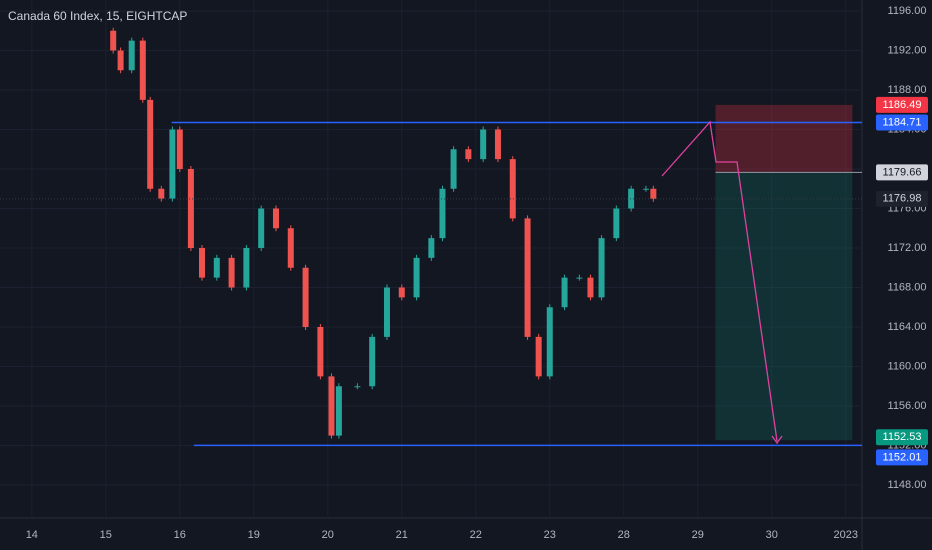 The height and width of the screenshot is (550, 932). Describe the element at coordinates (907, 327) in the screenshot. I see `y-tick-label: 1164.00` at that location.